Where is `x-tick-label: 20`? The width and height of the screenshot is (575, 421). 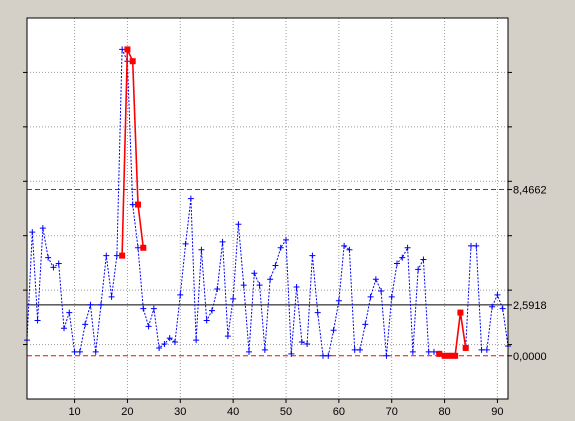 x-tick-label: 20 is located at coordinates (127, 412).